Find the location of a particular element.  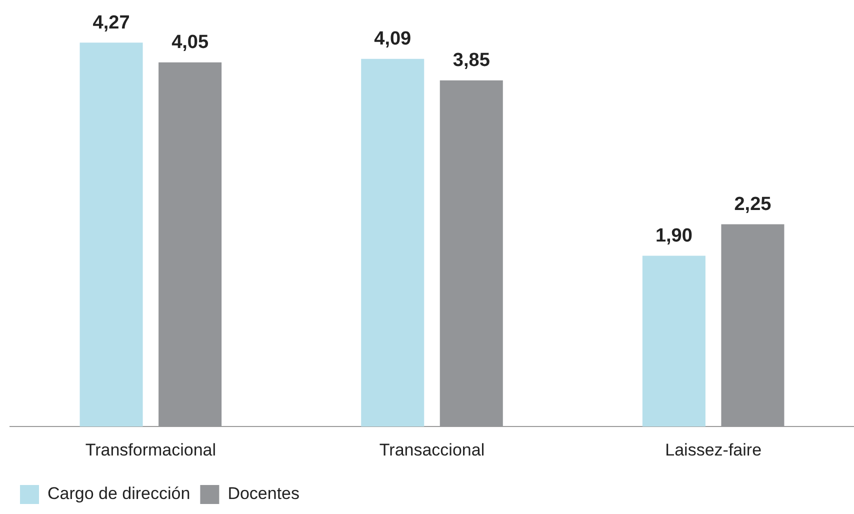

data-label: 2,25 is located at coordinates (753, 205).